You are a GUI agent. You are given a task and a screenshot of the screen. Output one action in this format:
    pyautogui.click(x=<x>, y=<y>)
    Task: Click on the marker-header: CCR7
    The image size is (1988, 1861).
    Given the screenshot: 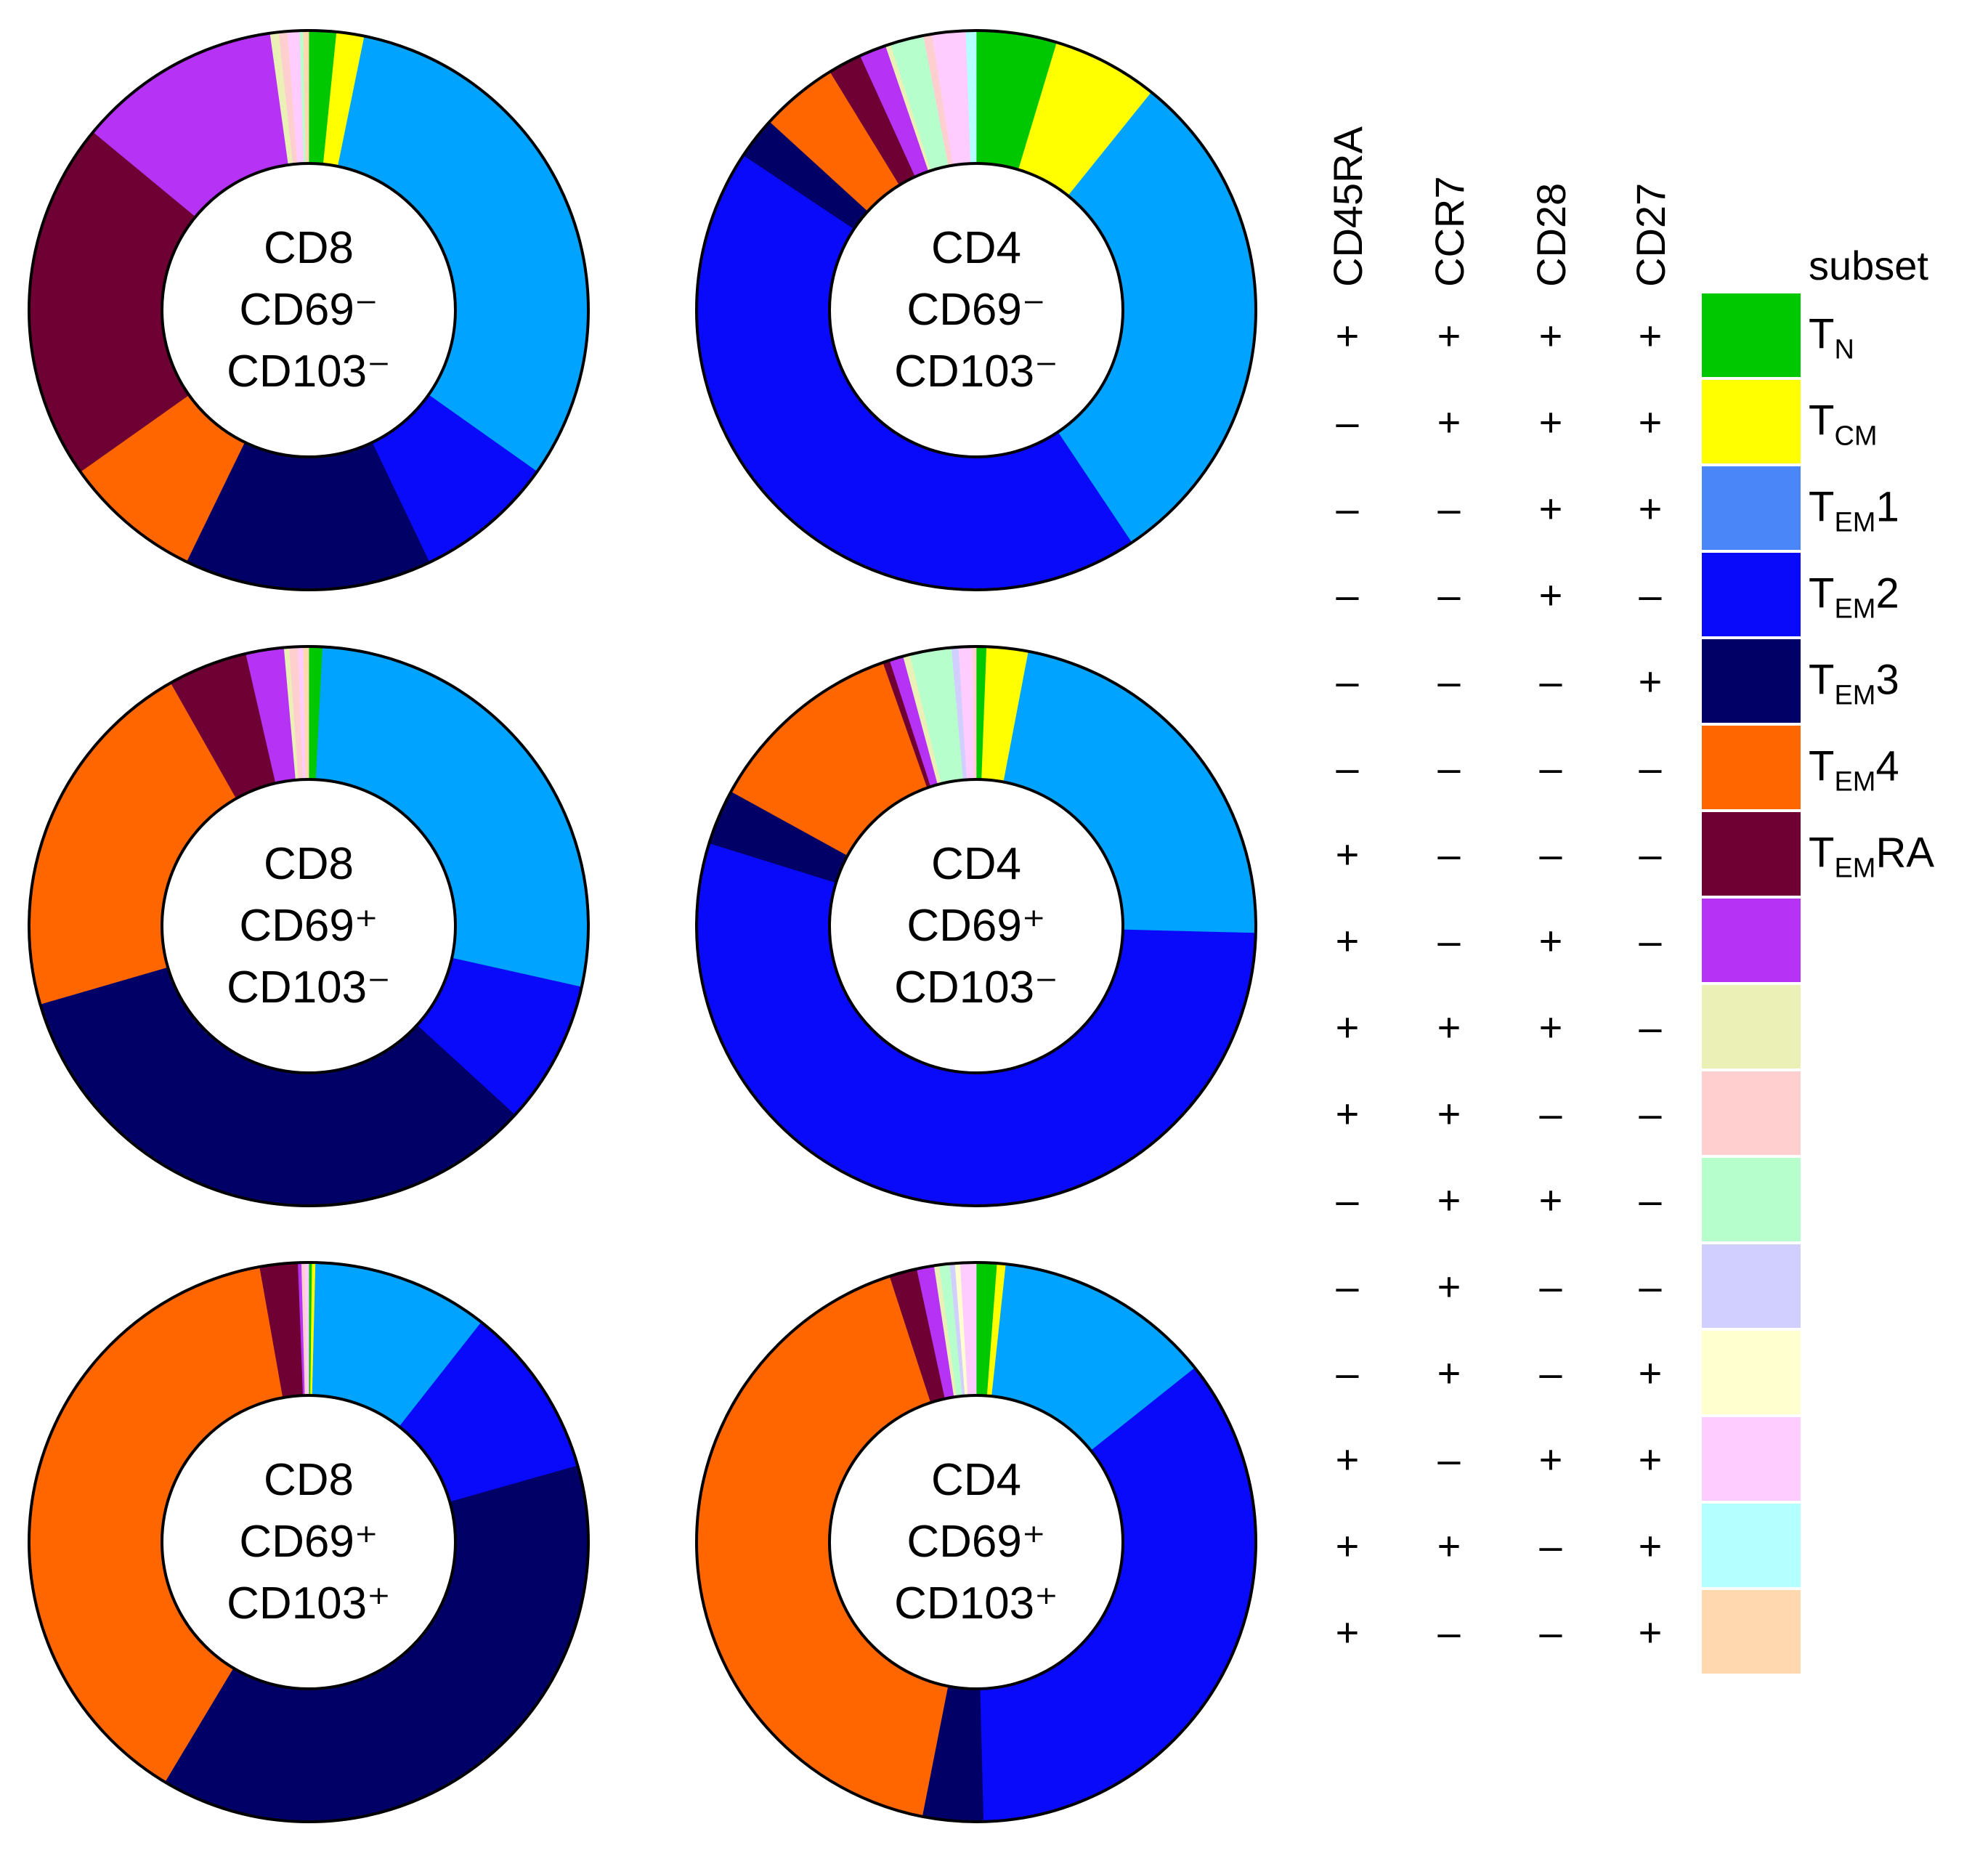 What is the action you would take?
    pyautogui.click(x=1449, y=232)
    